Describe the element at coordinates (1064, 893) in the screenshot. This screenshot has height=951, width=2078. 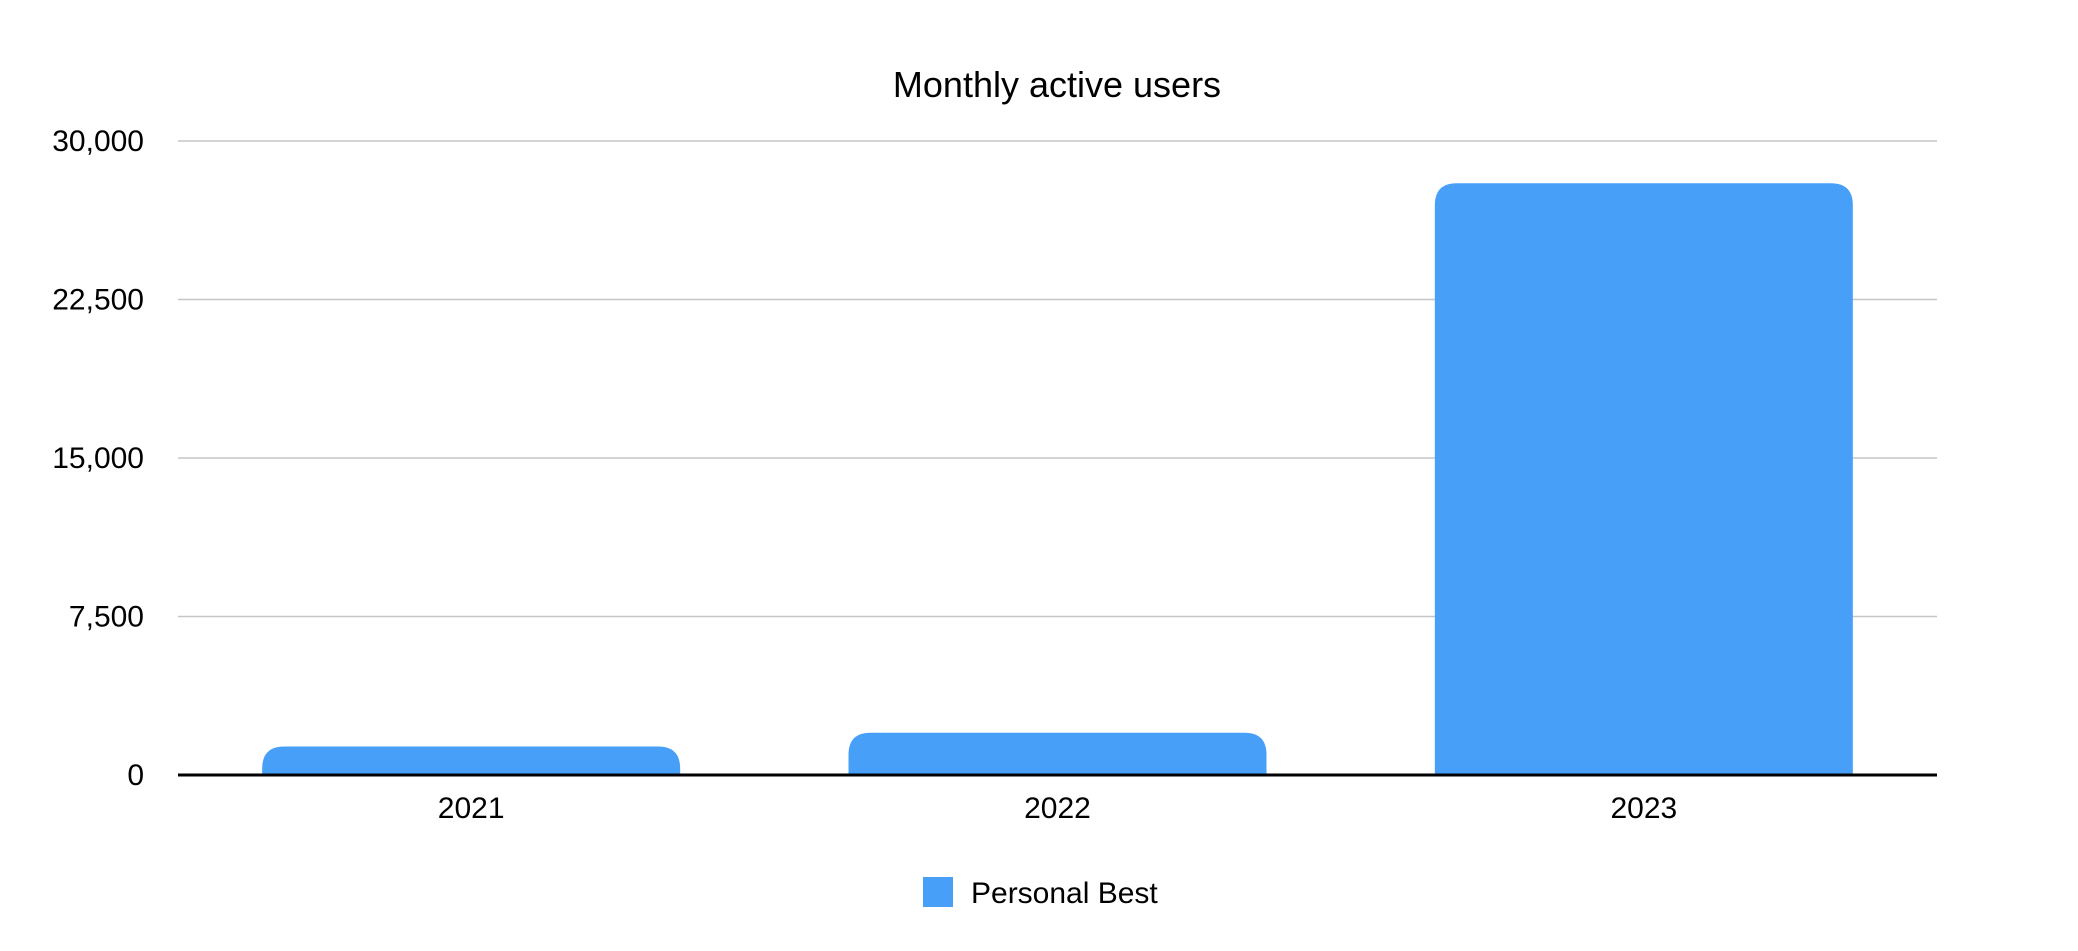
I see `legend-label-personal-best: Personal Best` at that location.